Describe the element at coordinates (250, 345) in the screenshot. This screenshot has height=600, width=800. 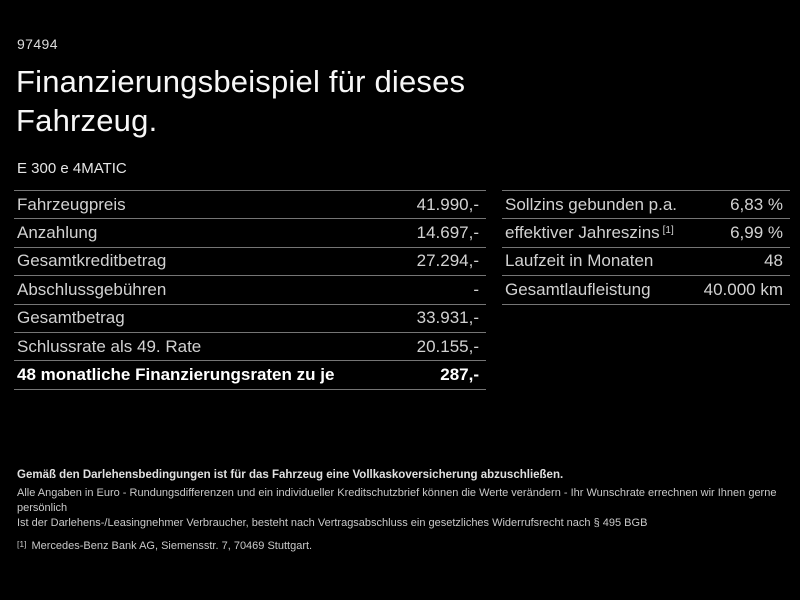
I see `financing-row-schlussrate: Schlussrate als 49. Rate 20.155,-` at that location.